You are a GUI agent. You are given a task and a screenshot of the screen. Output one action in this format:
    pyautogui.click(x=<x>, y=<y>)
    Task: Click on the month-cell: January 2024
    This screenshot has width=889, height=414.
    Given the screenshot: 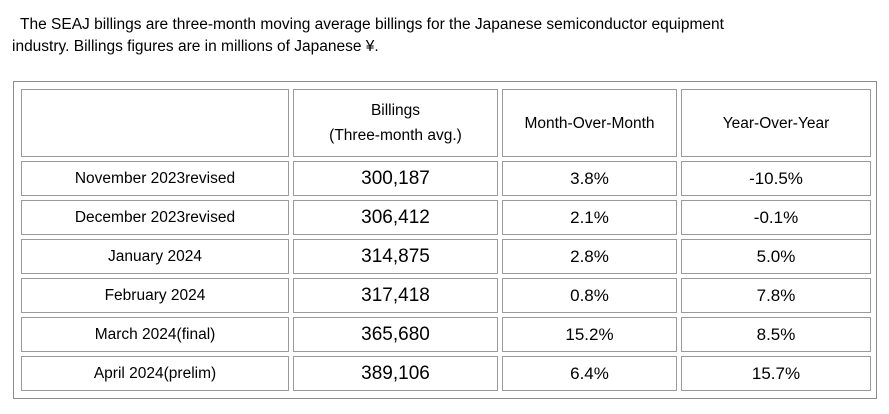 What is the action you would take?
    pyautogui.click(x=155, y=256)
    